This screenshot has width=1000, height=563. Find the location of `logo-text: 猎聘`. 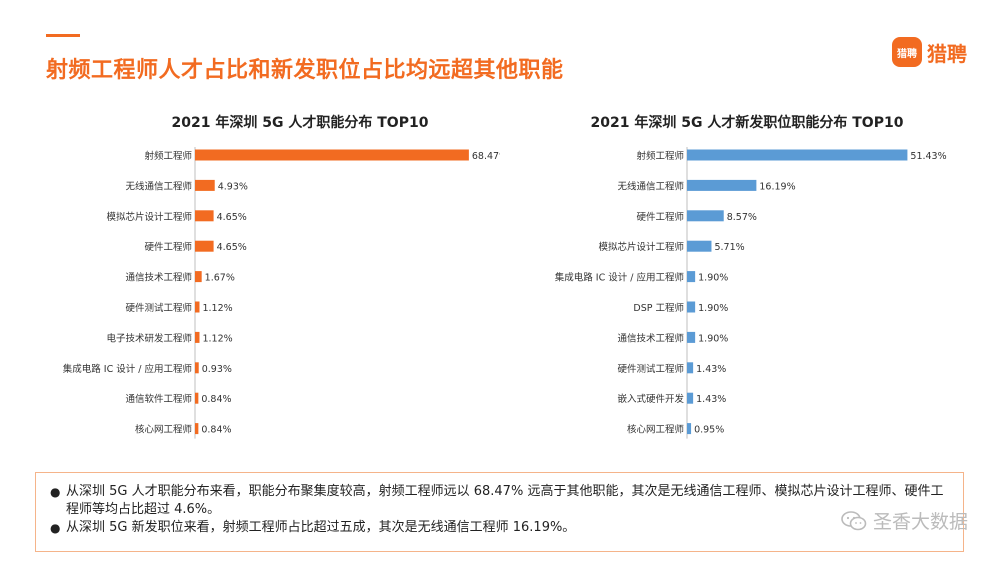

logo-text: 猎聘 is located at coordinates (947, 53).